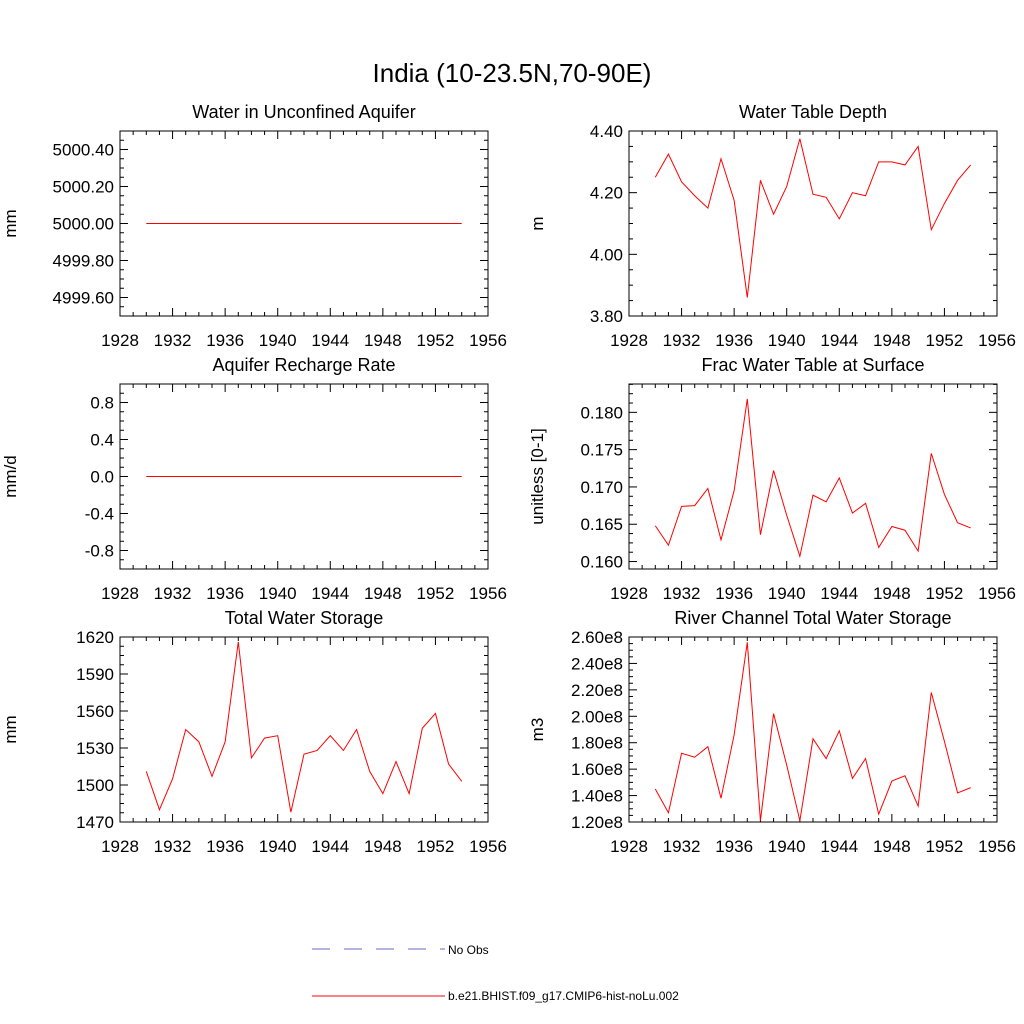 This screenshot has height=1024, width=1024. What do you see at coordinates (606, 131) in the screenshot?
I see `y-tick-label: 4.40` at bounding box center [606, 131].